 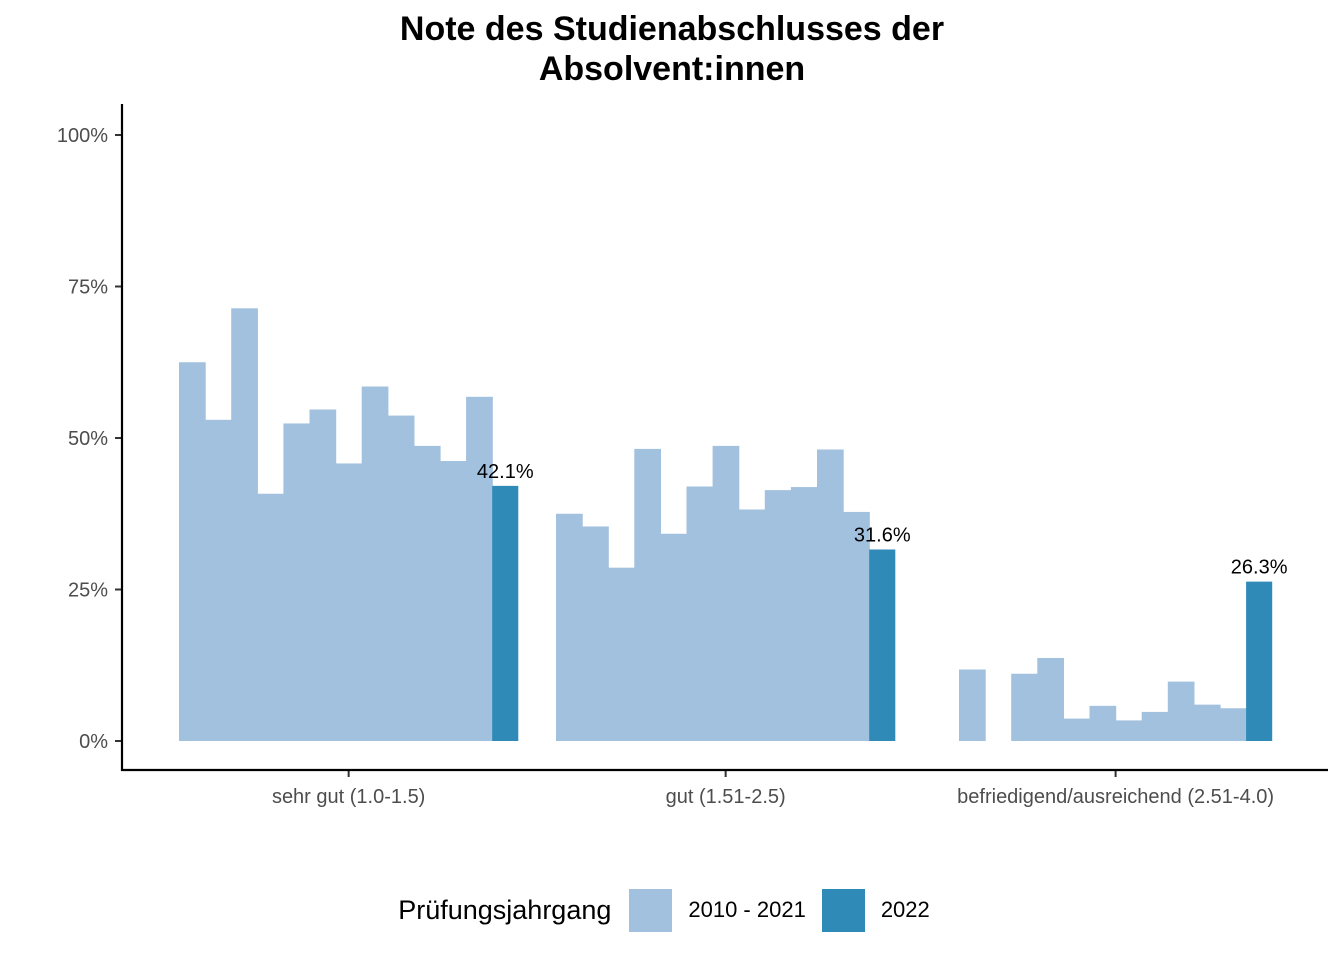 What do you see at coordinates (505, 909) in the screenshot?
I see `legend-title: Prüfungsjahrgang` at bounding box center [505, 909].